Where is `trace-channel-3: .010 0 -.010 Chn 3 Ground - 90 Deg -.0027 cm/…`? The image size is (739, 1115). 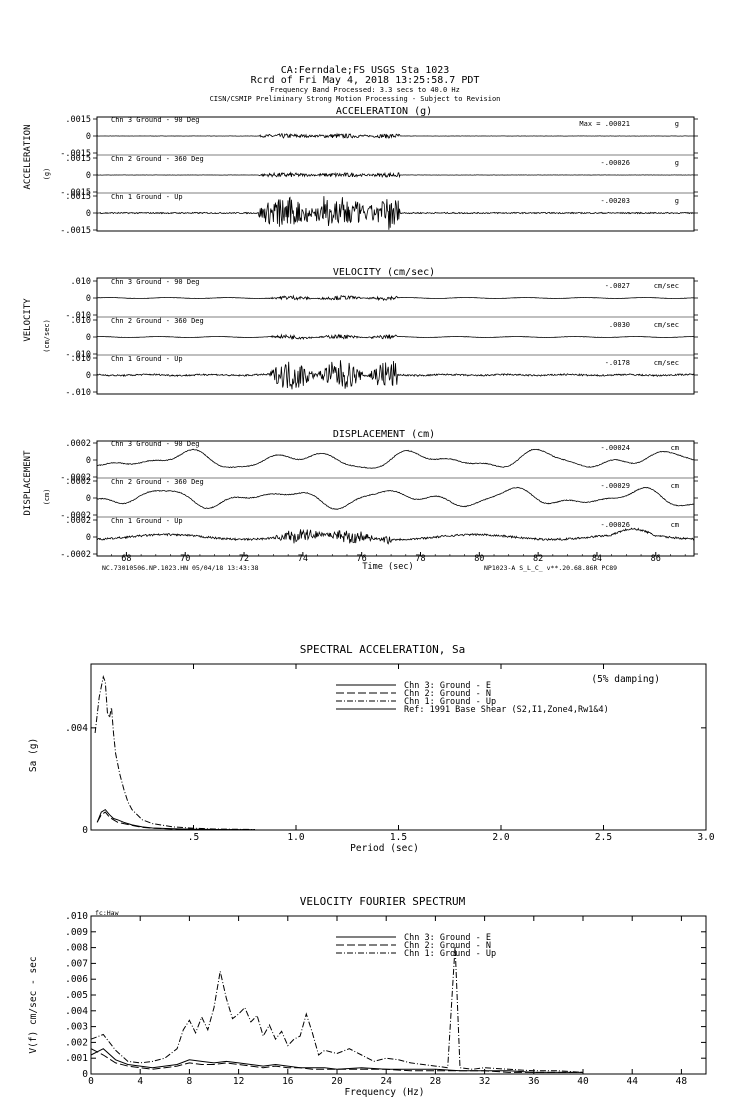 trace-channel-3: .010 0 -.010 Chn 3 Ground - 90 Deg -.0027 cm/… is located at coordinates (381, 299).